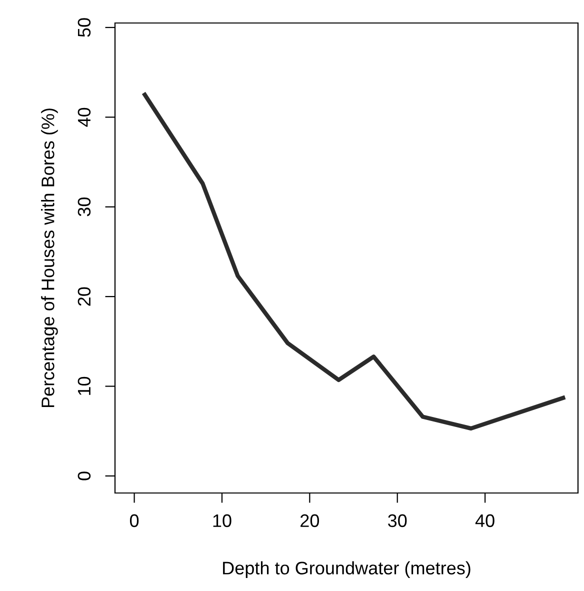 The image size is (584, 591). Describe the element at coordinates (84, 476) in the screenshot. I see `y-tick-label: 0` at that location.